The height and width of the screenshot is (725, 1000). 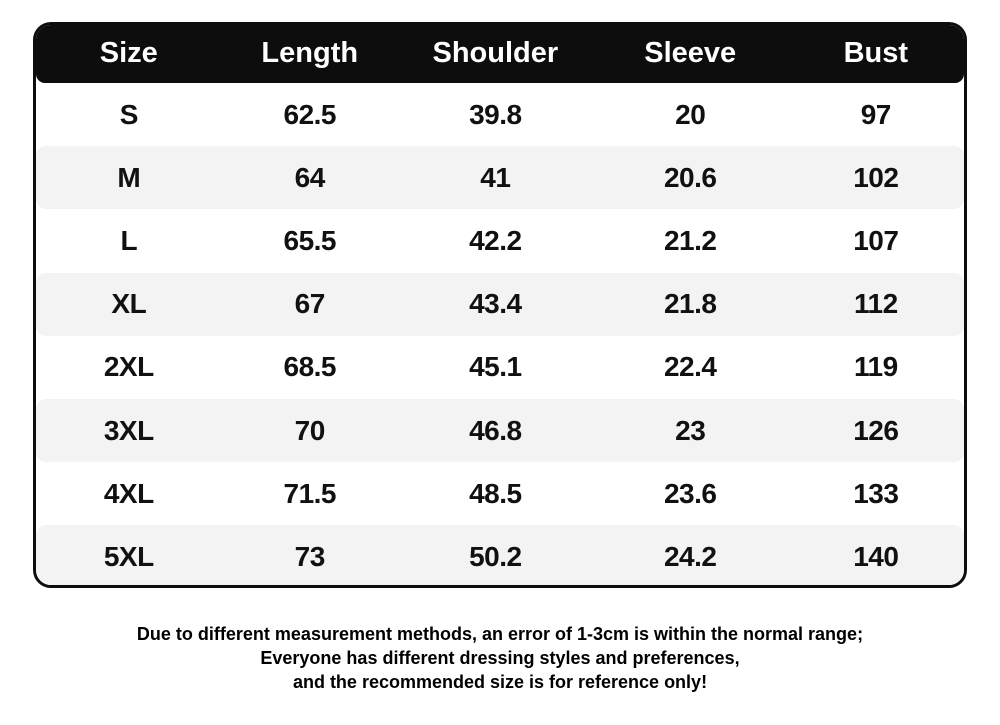 I want to click on bust-value: 112, so click(x=875, y=304).